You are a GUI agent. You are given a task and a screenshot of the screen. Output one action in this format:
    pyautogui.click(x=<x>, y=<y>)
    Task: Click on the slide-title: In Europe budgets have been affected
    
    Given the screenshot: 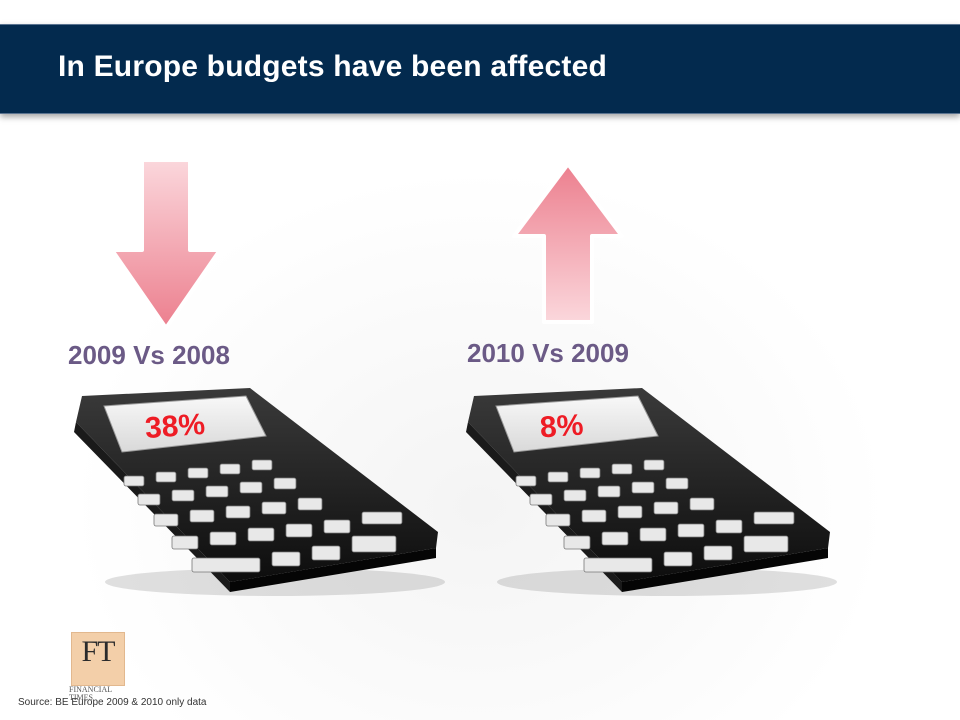 What is the action you would take?
    pyautogui.click(x=332, y=66)
    